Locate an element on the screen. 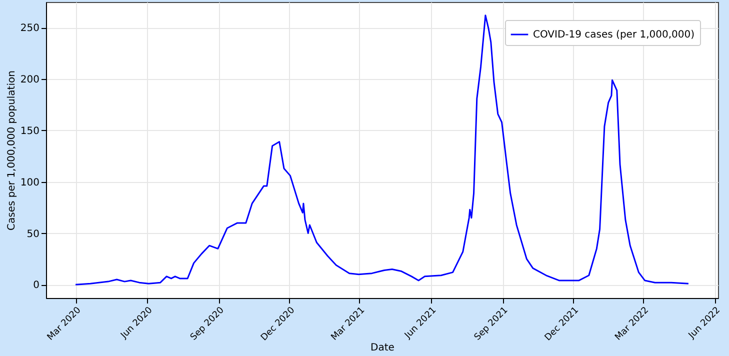 This screenshot has width=729, height=356. legend-label: COVID-19 cases (per 1,000,000) is located at coordinates (614, 35).